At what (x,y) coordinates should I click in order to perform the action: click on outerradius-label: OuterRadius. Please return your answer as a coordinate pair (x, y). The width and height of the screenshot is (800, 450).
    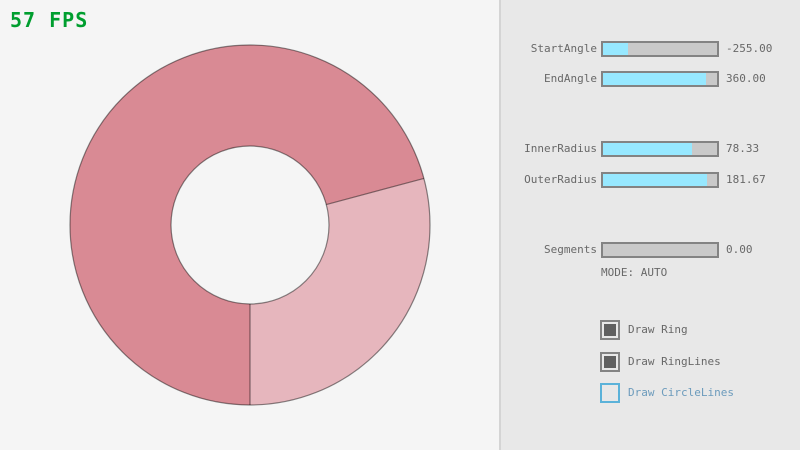
    Looking at the image, I should click on (560, 179).